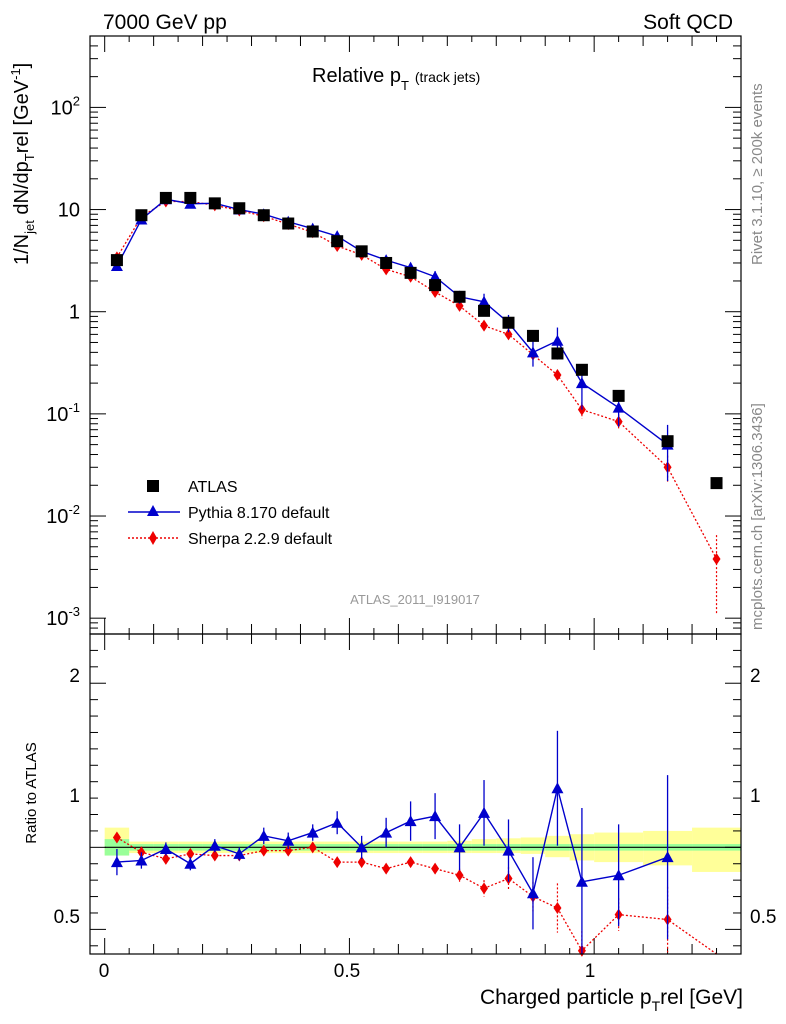  Describe the element at coordinates (260, 539) in the screenshot. I see `legend-sherpa-label: Sherpa 2.2.9 default` at that location.